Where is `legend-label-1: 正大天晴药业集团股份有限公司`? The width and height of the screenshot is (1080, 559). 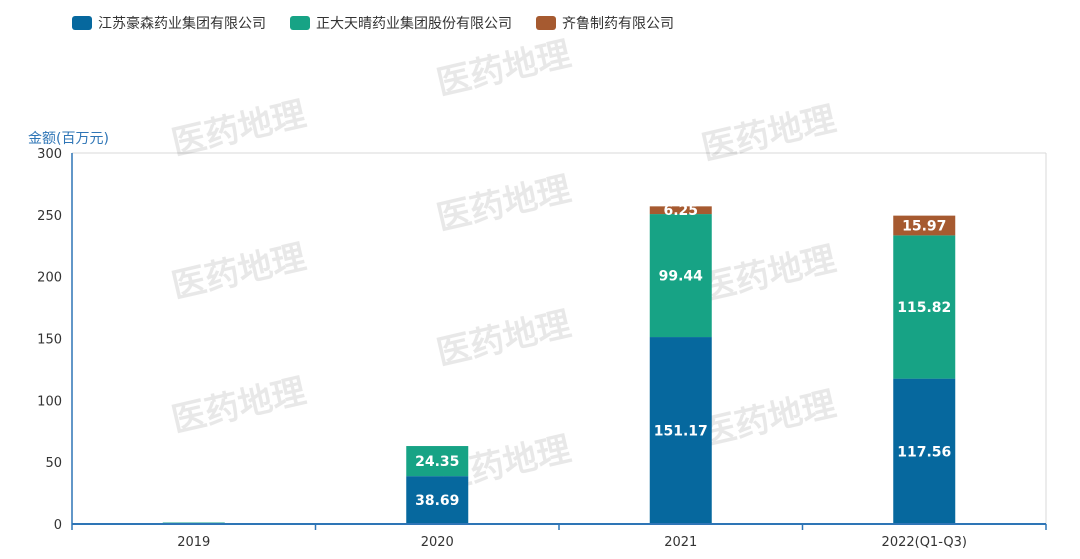 legend-label-1: 正大天晴药业集团股份有限公司 is located at coordinates (414, 23).